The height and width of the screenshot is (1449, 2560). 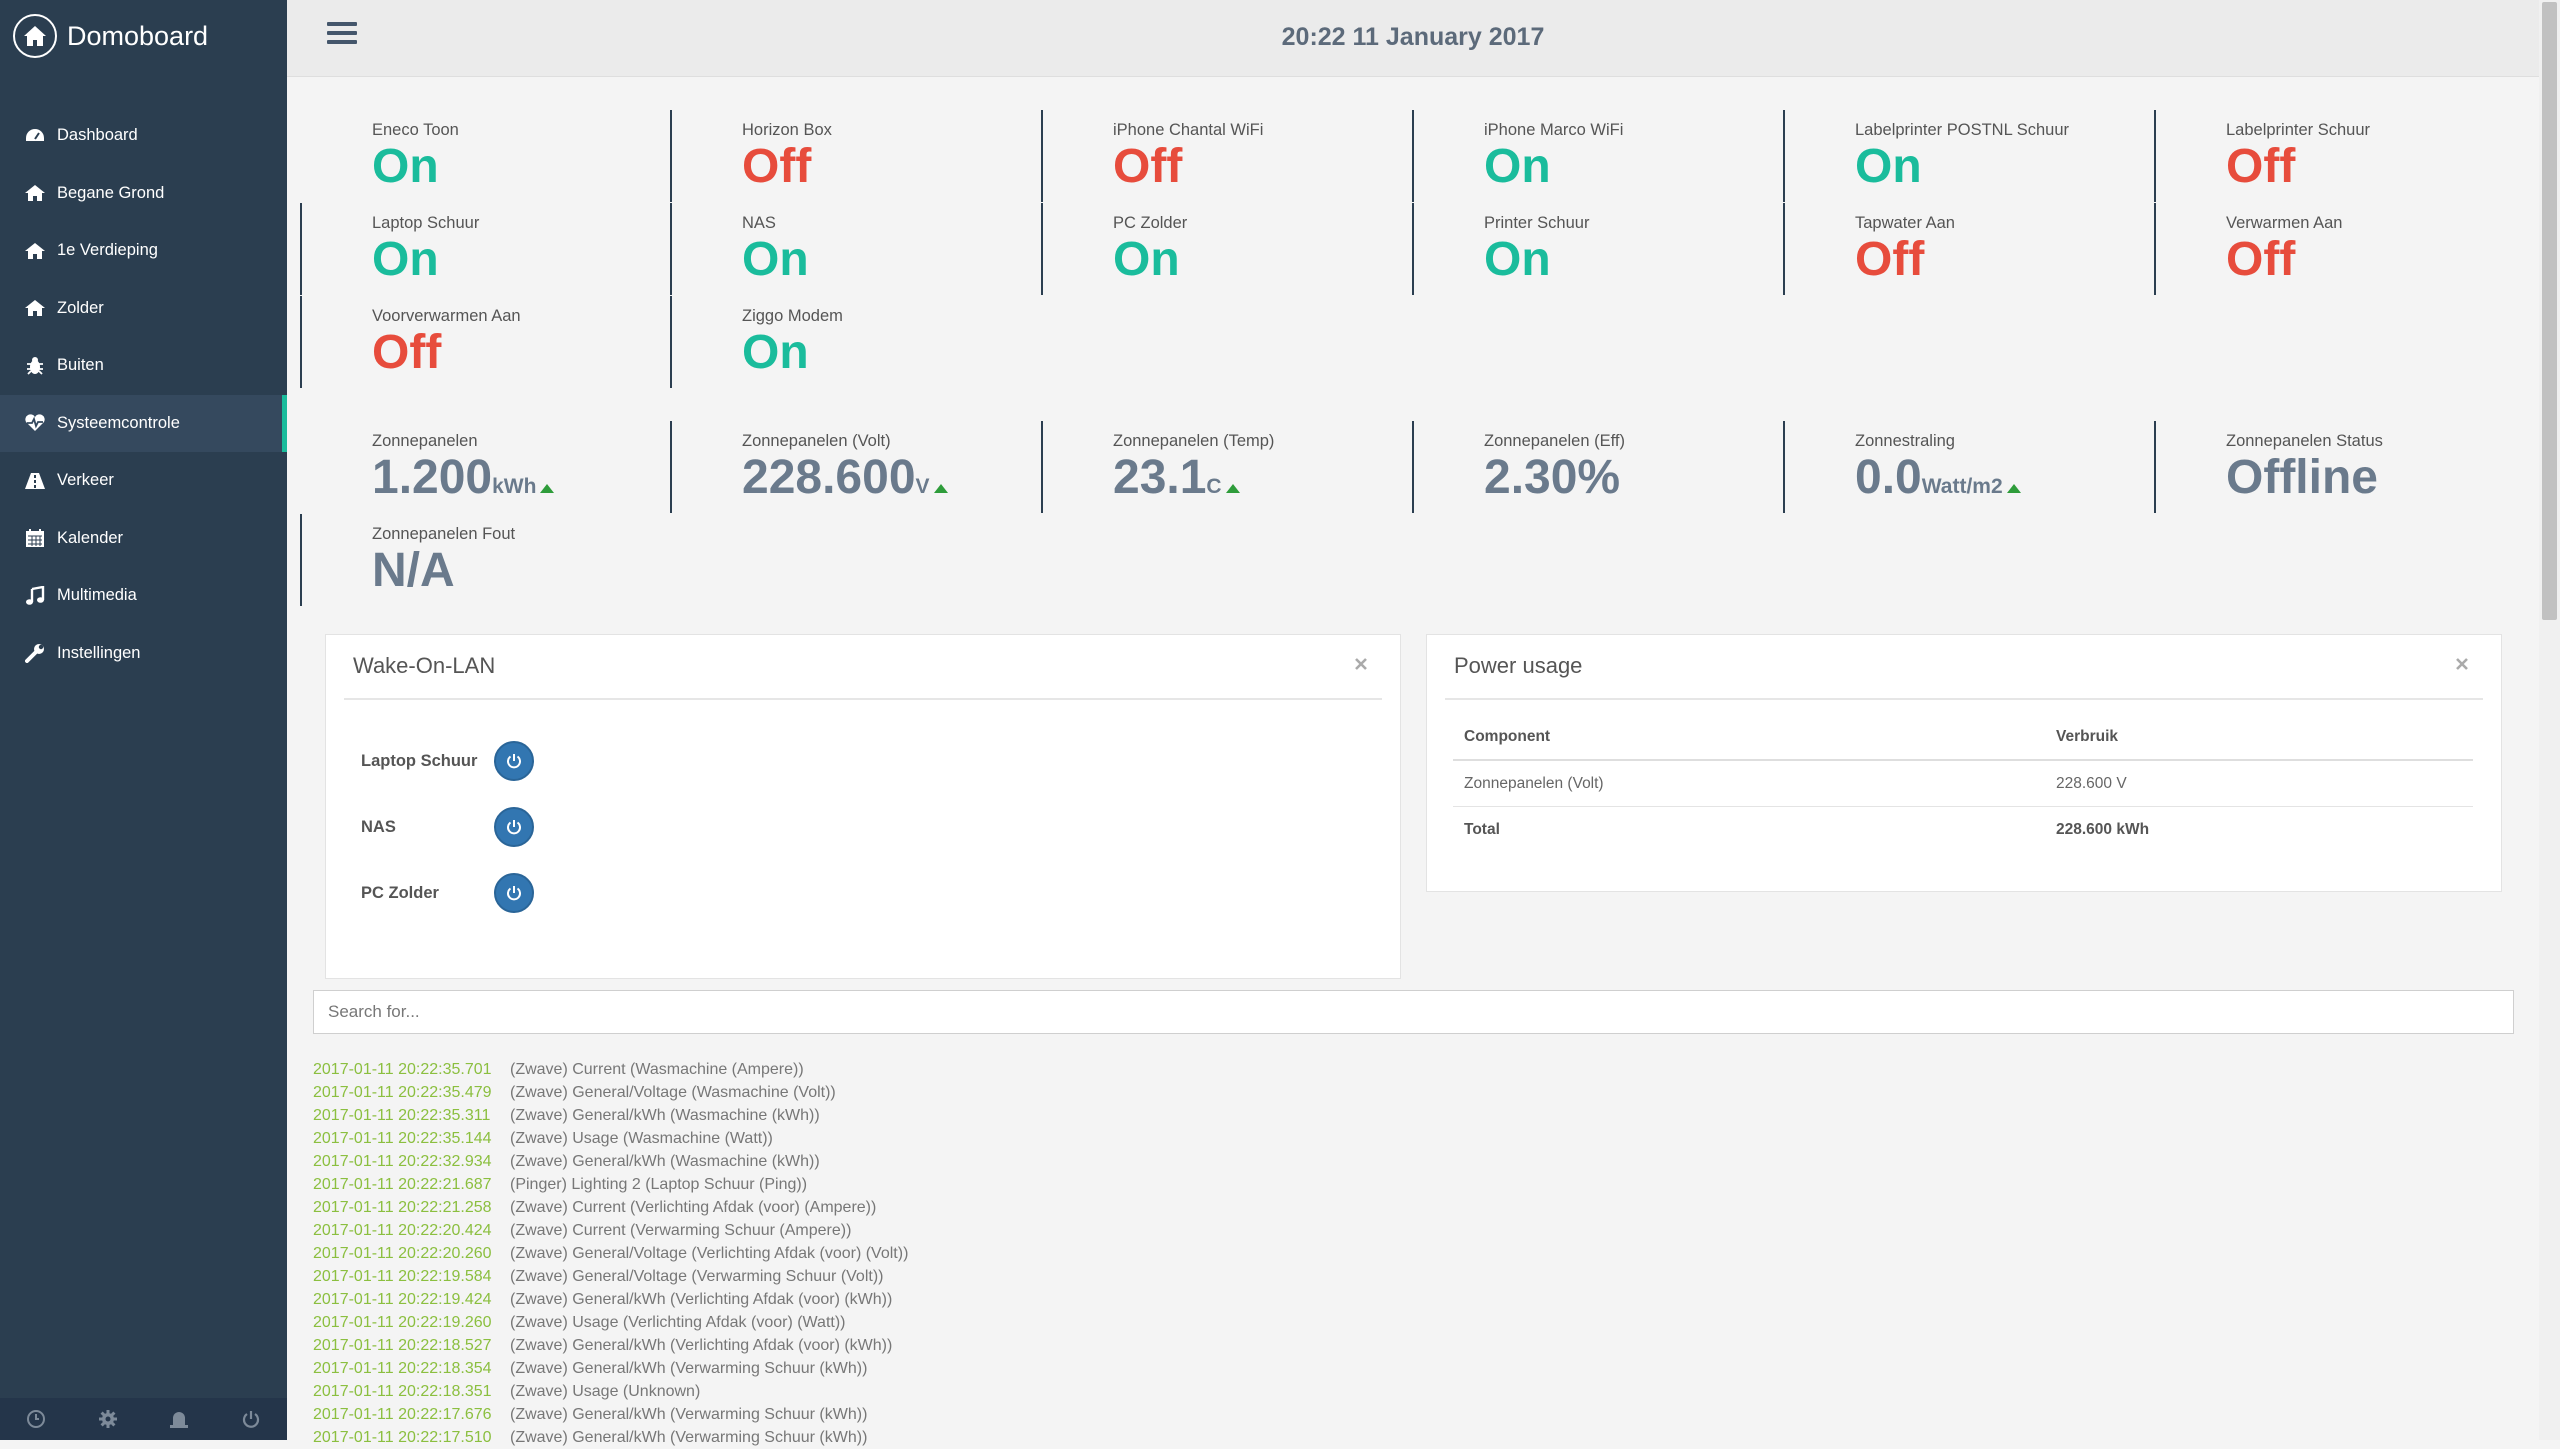 I want to click on switch-tile: Labelprinter POSTNL Schuur On, so click(x=1926, y=156).